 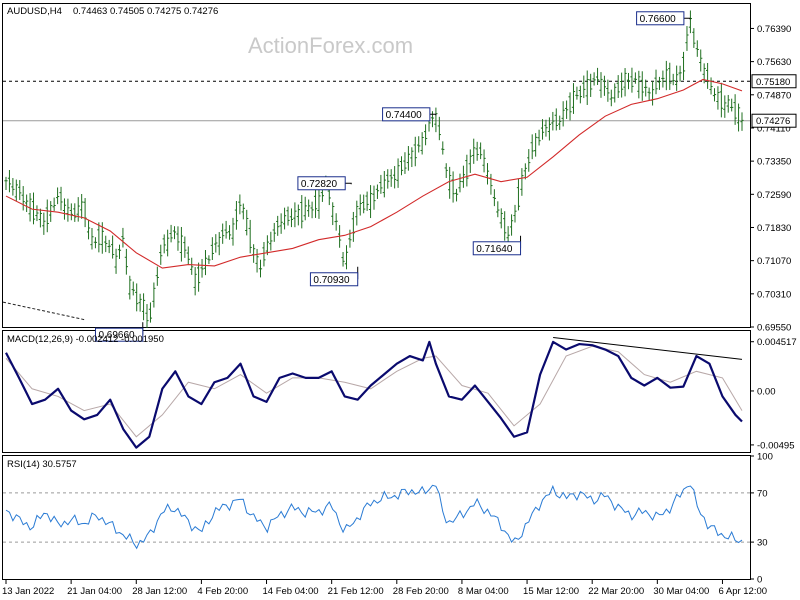 I want to click on price-axis-tag-label: 0.74276, so click(x=773, y=121).